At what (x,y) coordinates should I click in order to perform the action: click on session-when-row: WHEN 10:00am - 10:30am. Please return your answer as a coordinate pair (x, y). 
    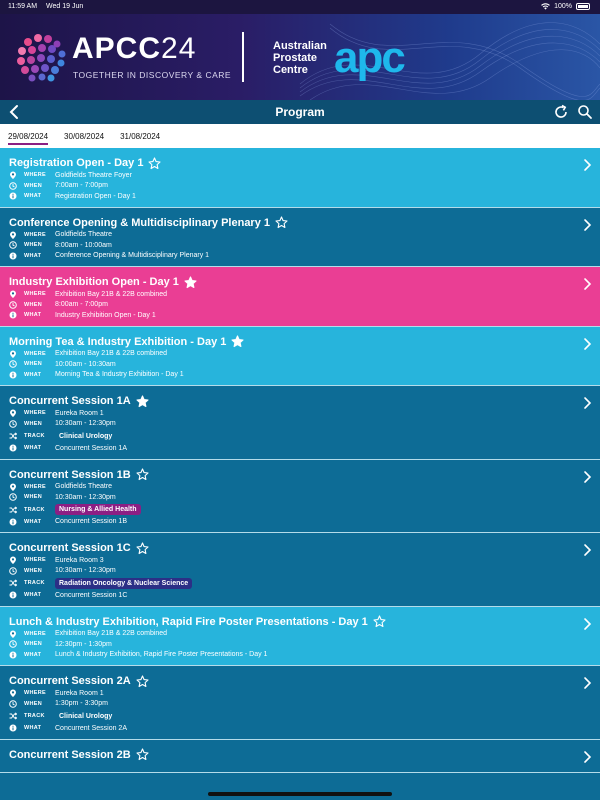
    Looking at the image, I should click on (304, 364).